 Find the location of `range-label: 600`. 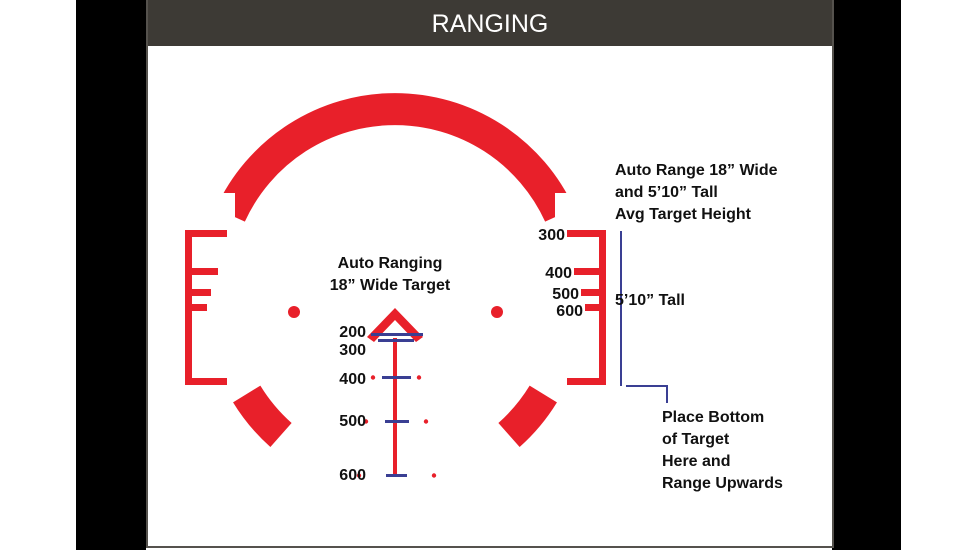

range-label: 600 is located at coordinates (352, 475).